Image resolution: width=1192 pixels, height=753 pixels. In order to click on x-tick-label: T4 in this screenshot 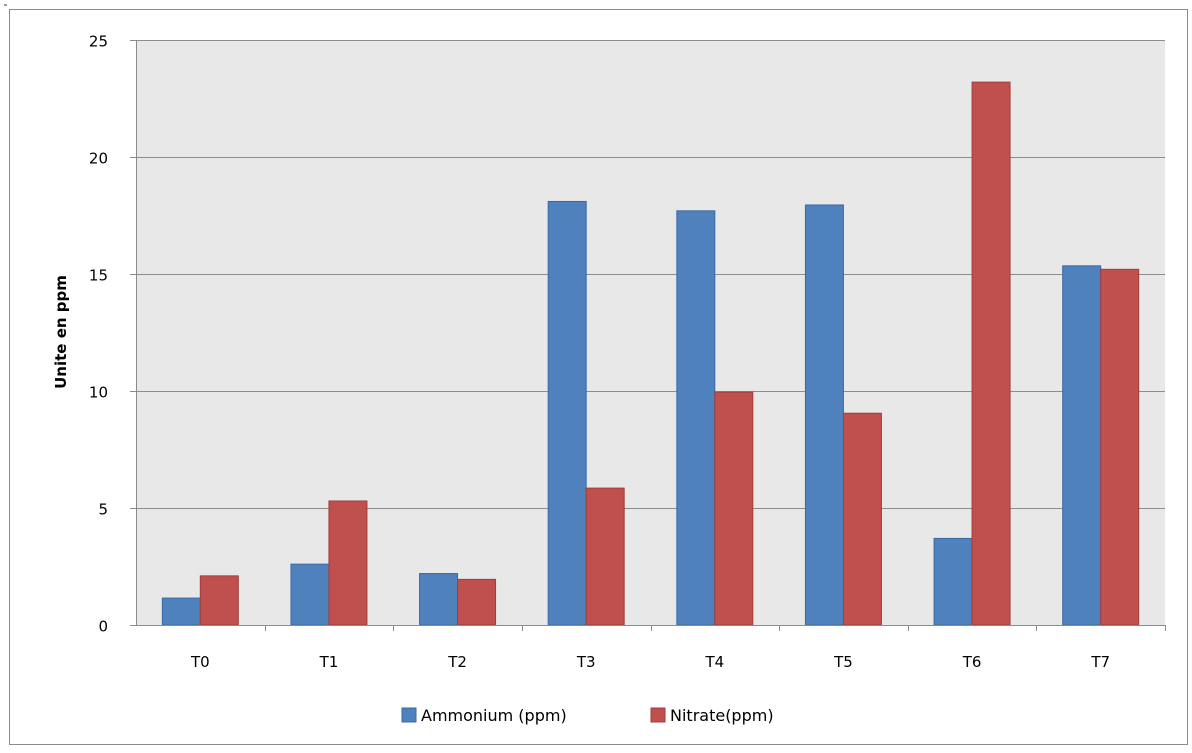, I will do `click(714, 662)`.